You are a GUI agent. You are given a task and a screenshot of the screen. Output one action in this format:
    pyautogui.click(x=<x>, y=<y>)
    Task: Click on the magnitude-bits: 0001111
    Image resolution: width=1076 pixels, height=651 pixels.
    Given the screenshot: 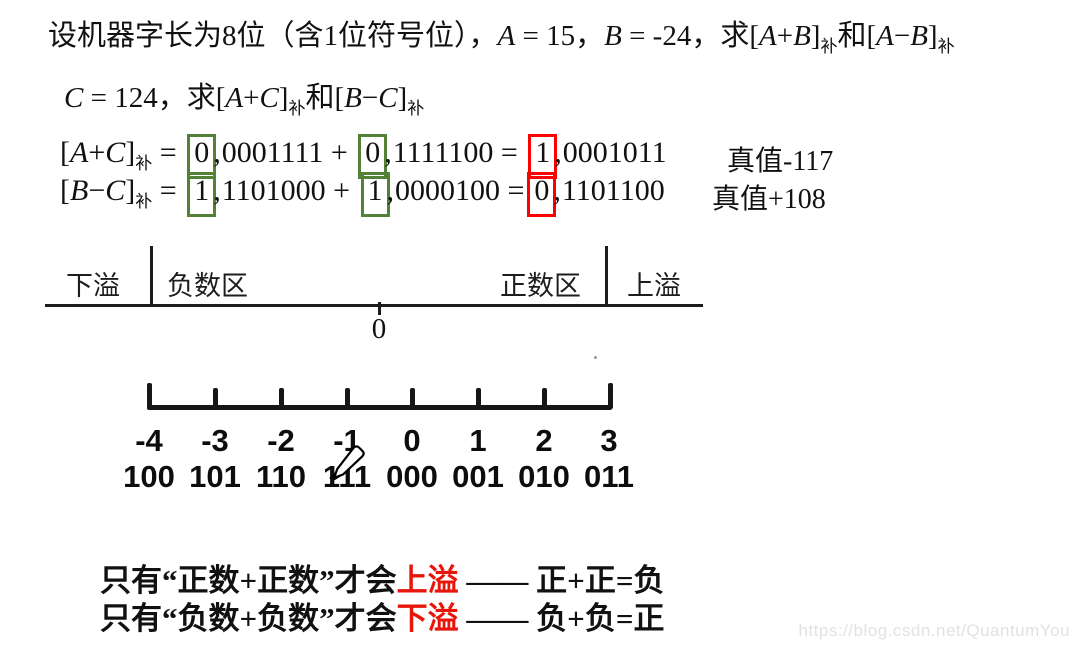 What is the action you would take?
    pyautogui.click(x=272, y=152)
    